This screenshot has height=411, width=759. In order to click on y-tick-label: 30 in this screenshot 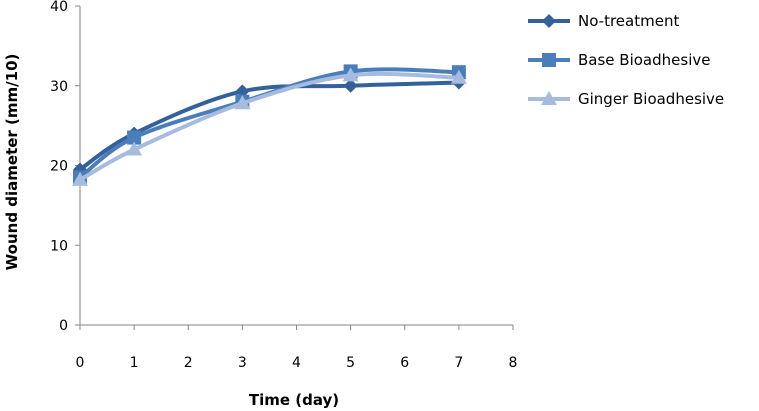, I will do `click(59, 87)`.